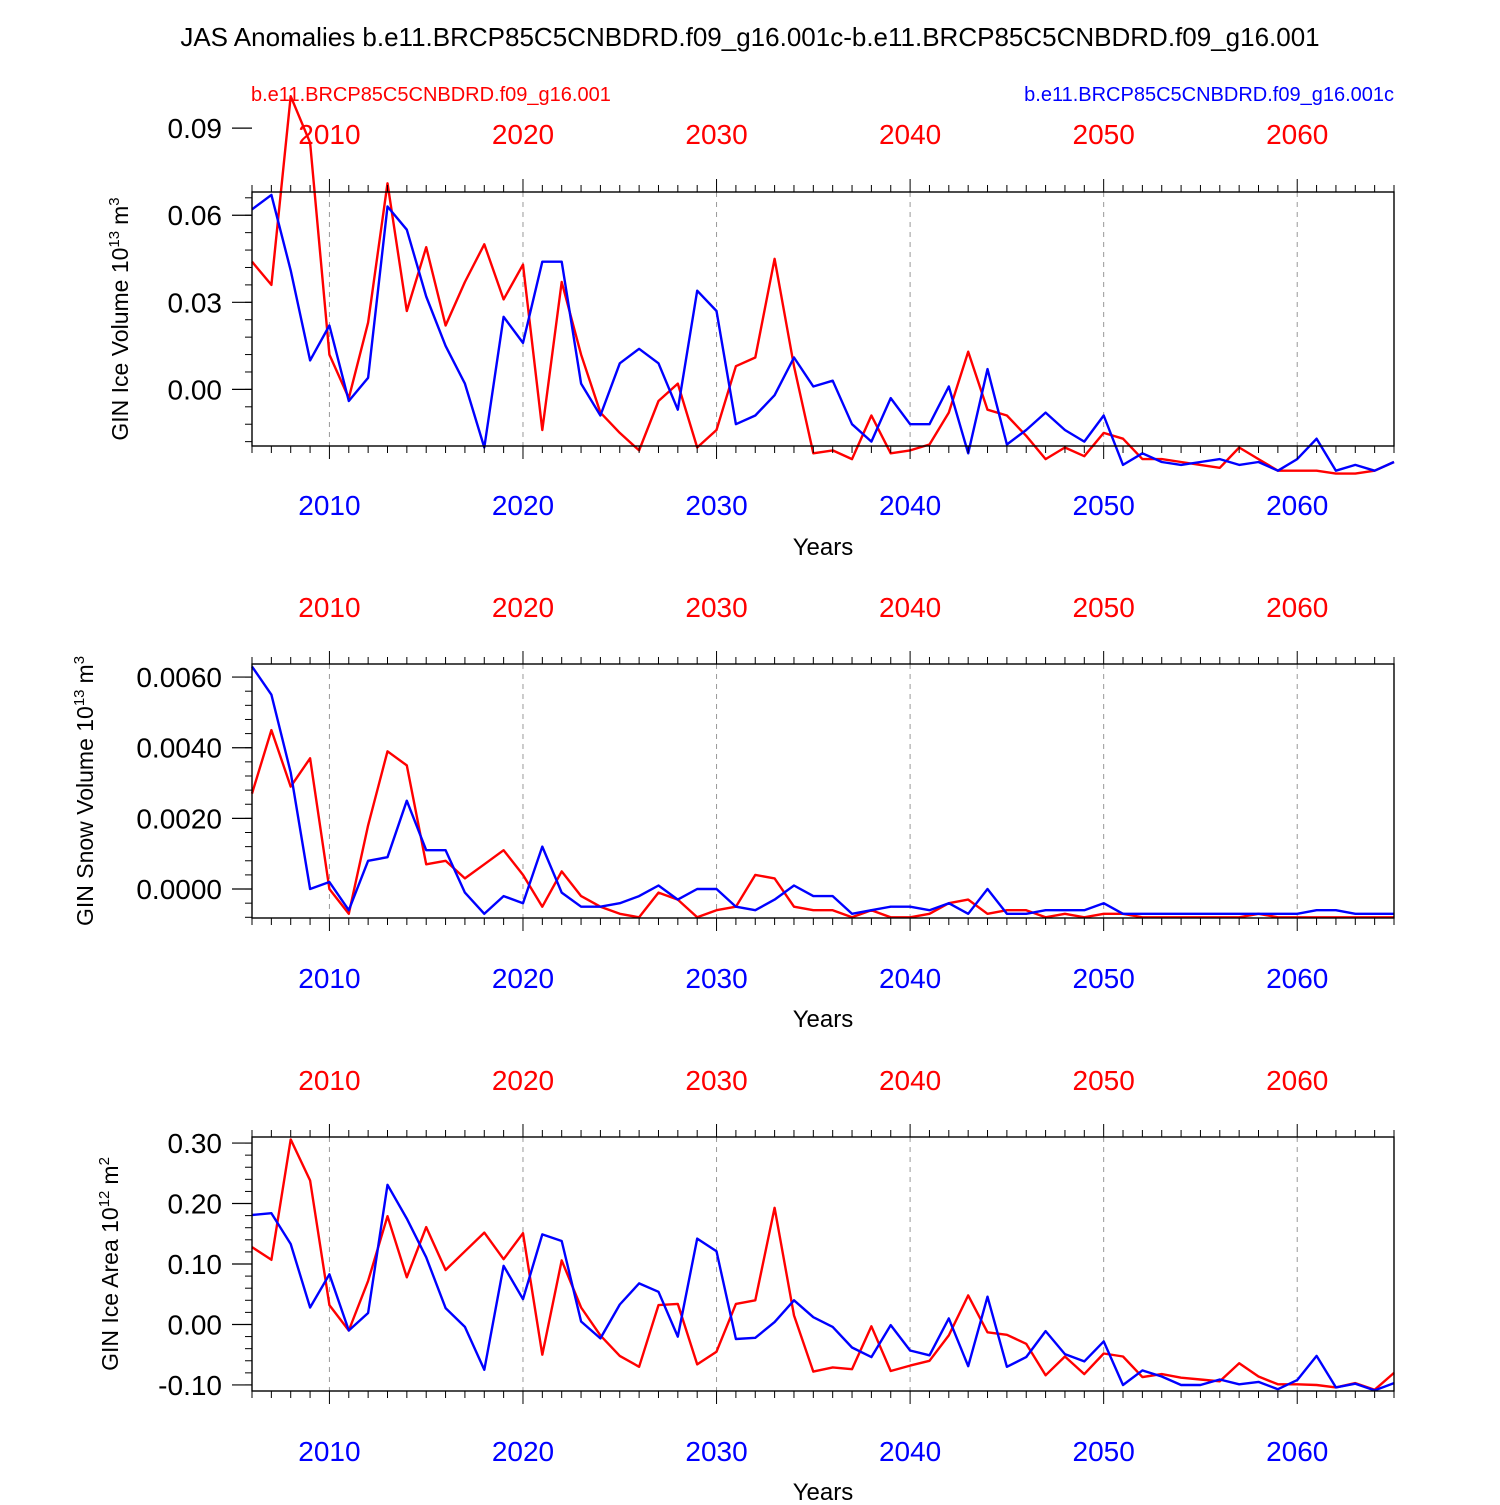  I want to click on y-tick-label: -0.10, so click(190, 1385).